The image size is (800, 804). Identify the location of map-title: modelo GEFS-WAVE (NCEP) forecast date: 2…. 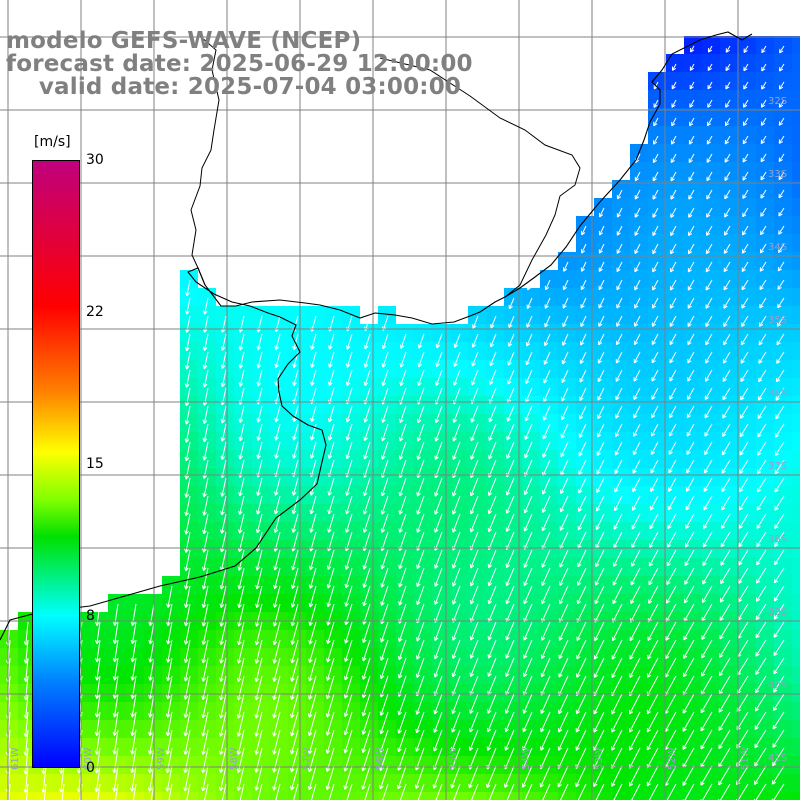
(239, 64).